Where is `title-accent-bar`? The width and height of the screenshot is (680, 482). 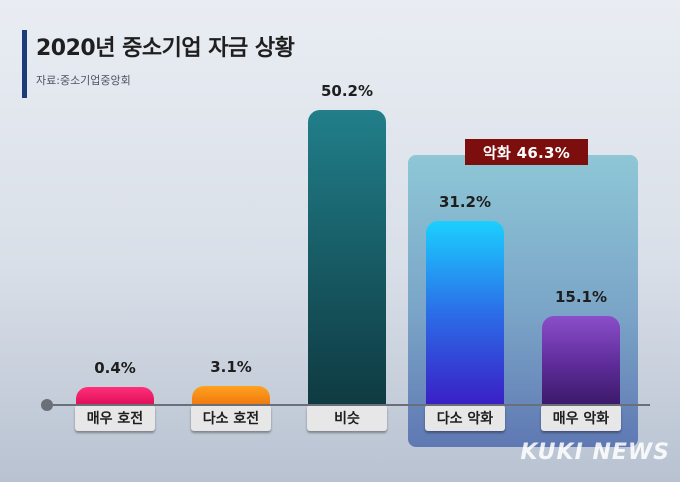 title-accent-bar is located at coordinates (24, 64).